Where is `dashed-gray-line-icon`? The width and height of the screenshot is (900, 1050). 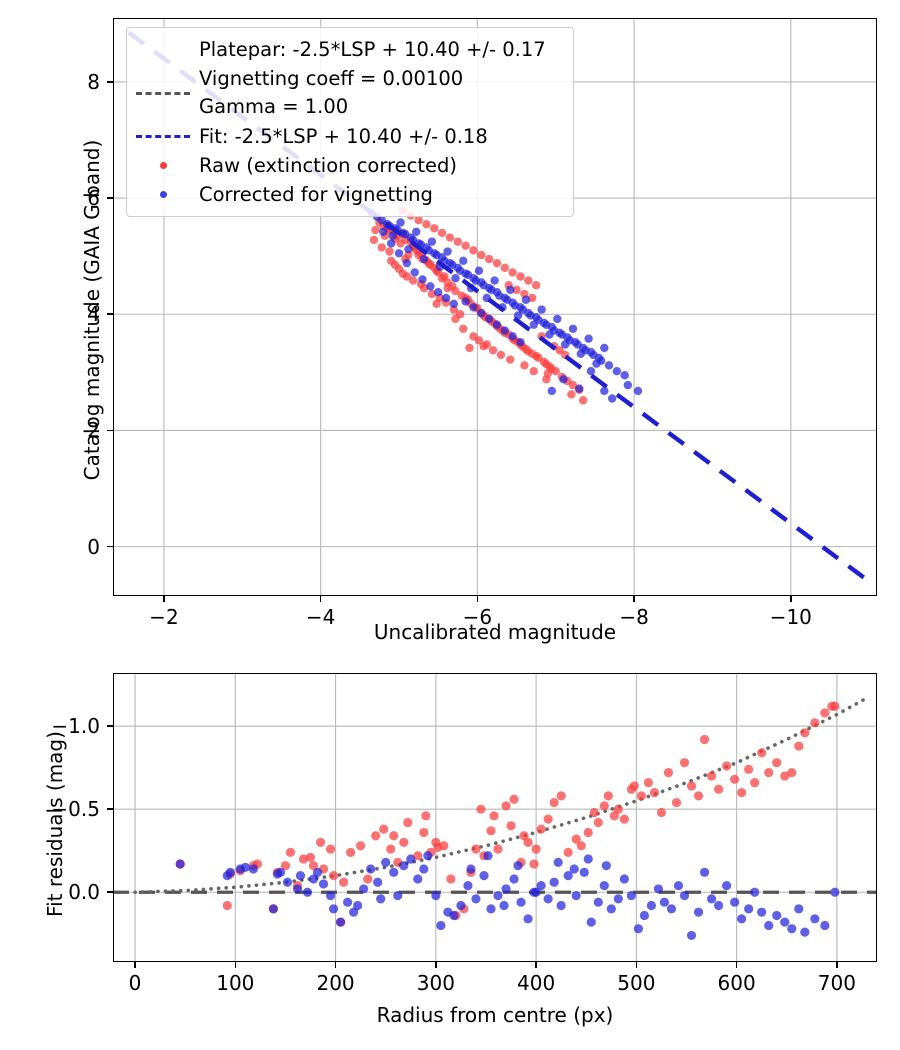 dashed-gray-line-icon is located at coordinates (163, 93).